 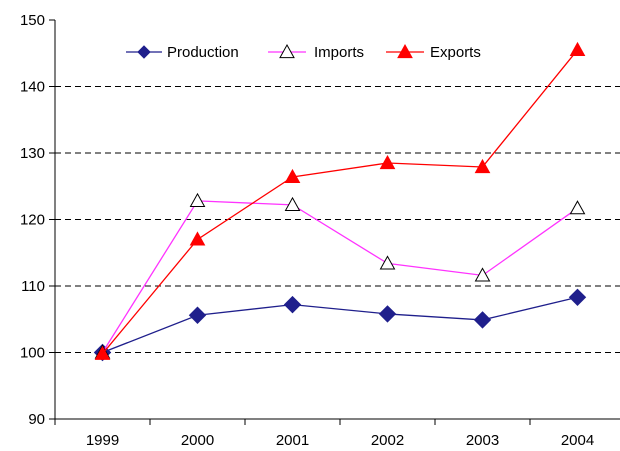 What do you see at coordinates (292, 440) in the screenshot?
I see `x-tick-label: 2001` at bounding box center [292, 440].